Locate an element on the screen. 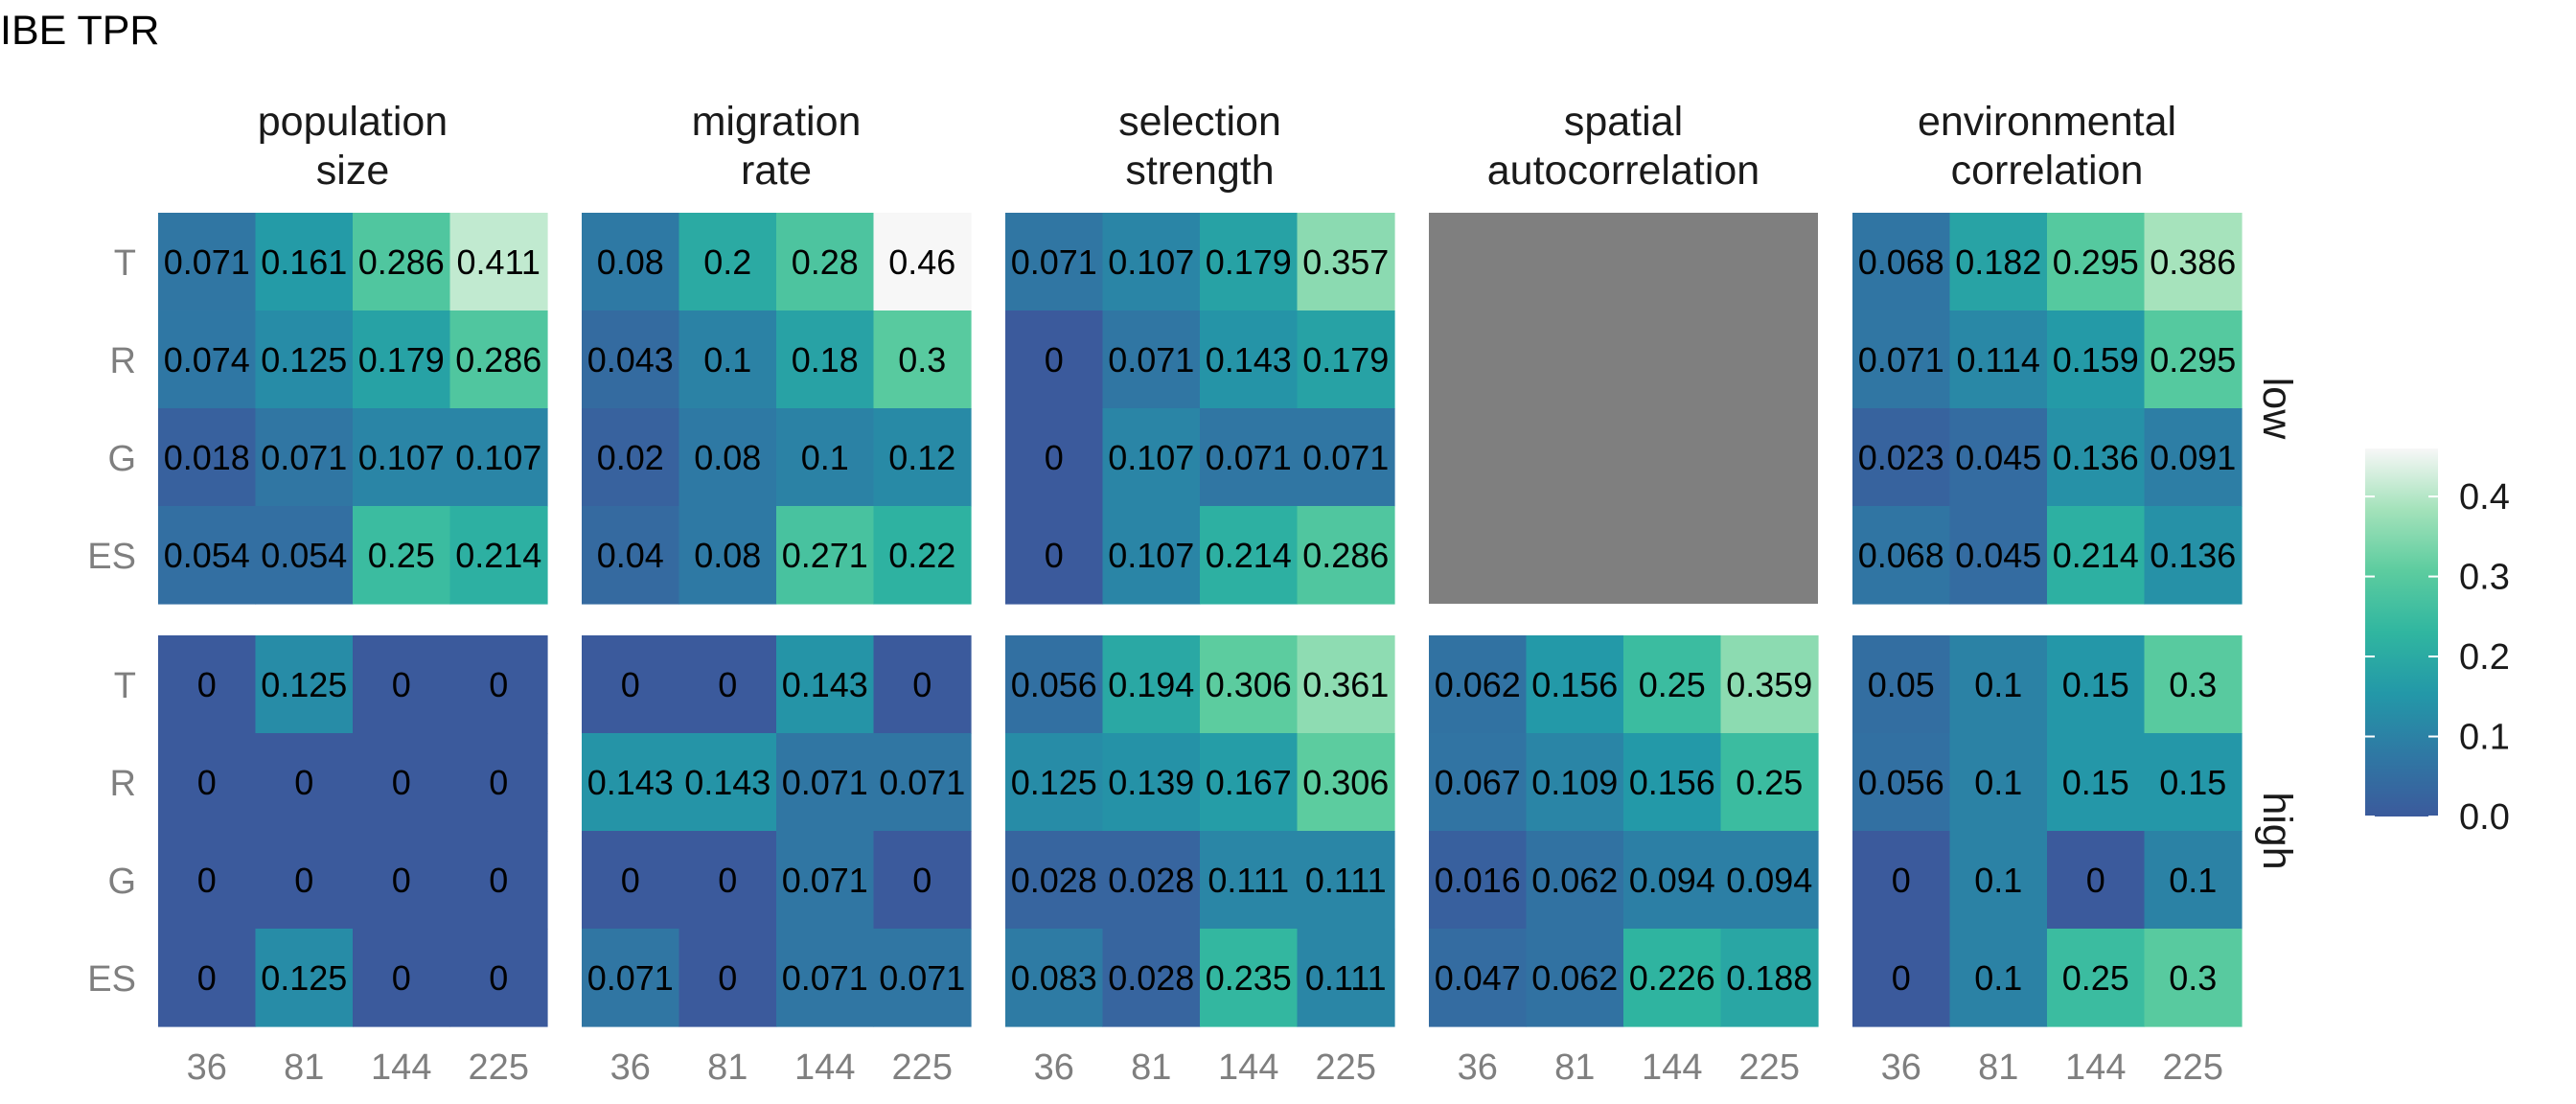 The height and width of the screenshot is (1104, 2576). facet-column-title: population is located at coordinates (353, 122).